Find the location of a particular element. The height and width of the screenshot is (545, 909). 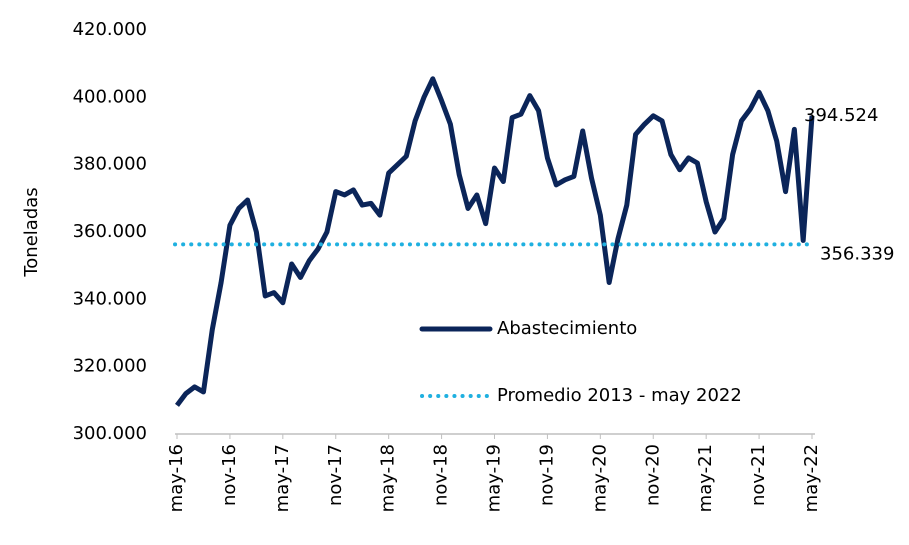

x-tick-label: may-17 is located at coordinates (282, 478).